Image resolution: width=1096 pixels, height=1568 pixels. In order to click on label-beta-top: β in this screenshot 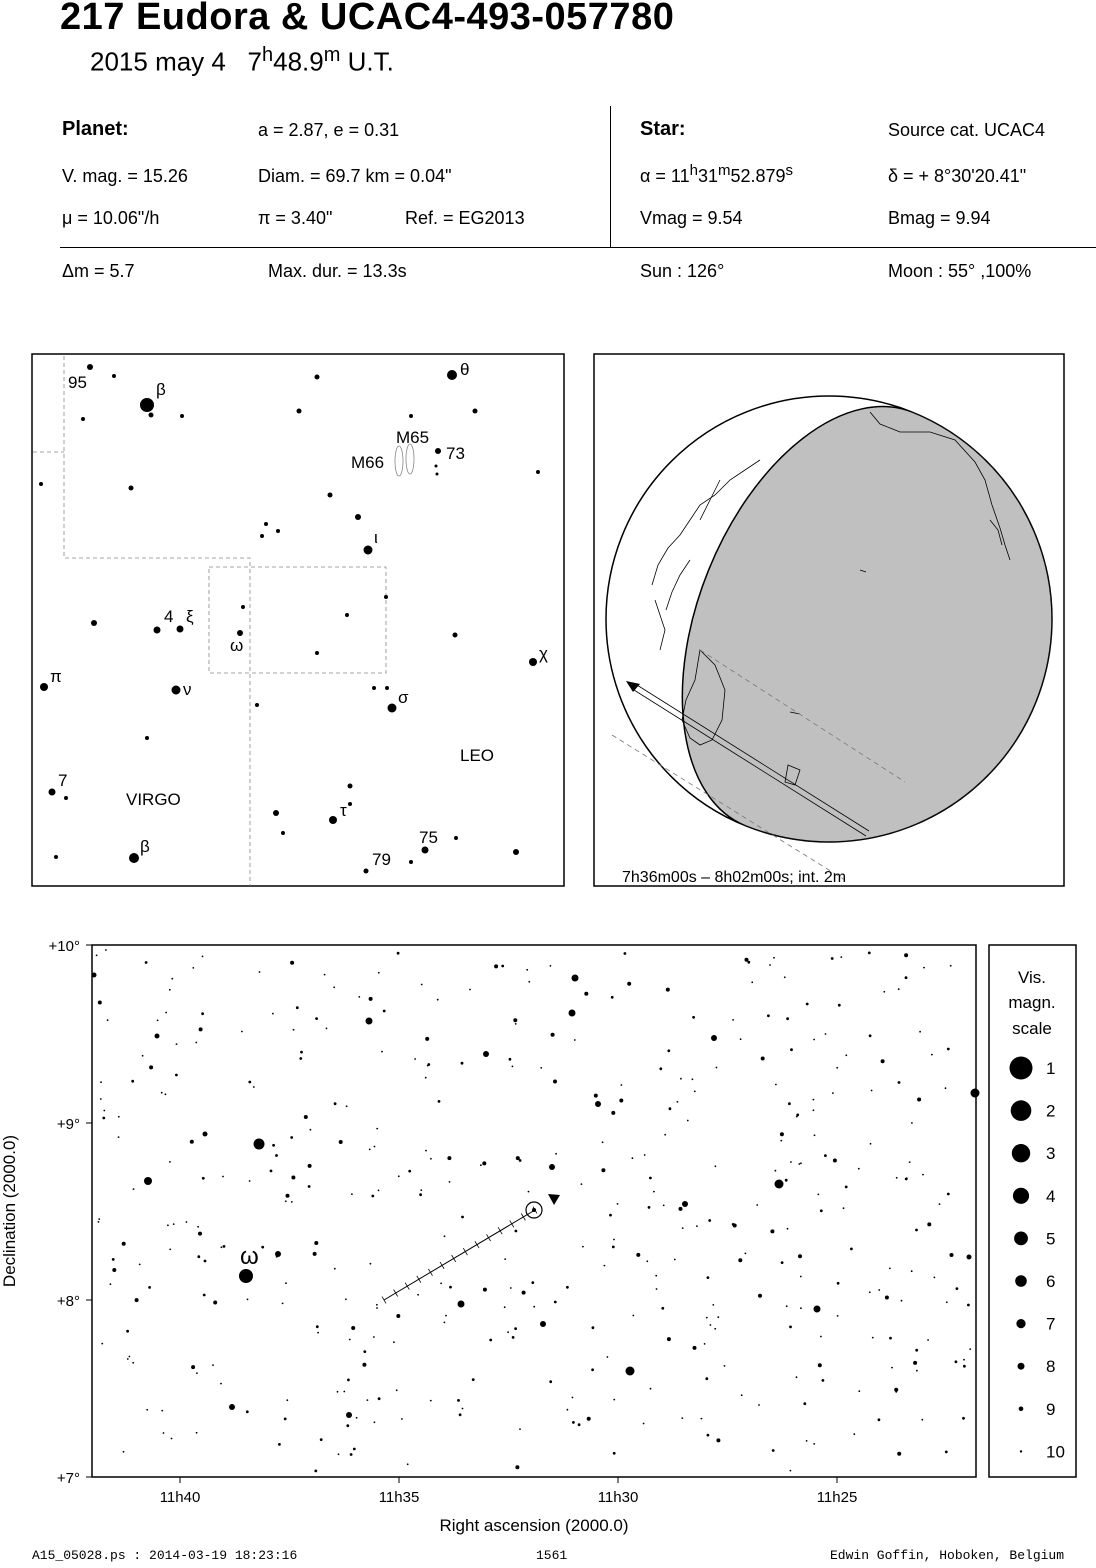, I will do `click(161, 389)`.